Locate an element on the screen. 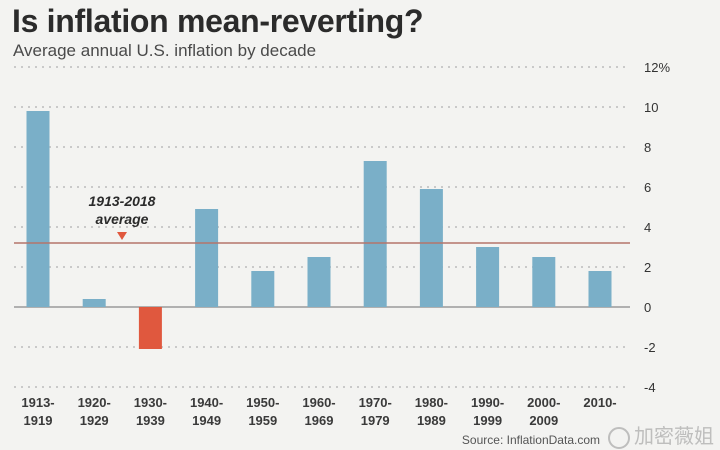  x-tick-label-end: 1989 is located at coordinates (431, 420).